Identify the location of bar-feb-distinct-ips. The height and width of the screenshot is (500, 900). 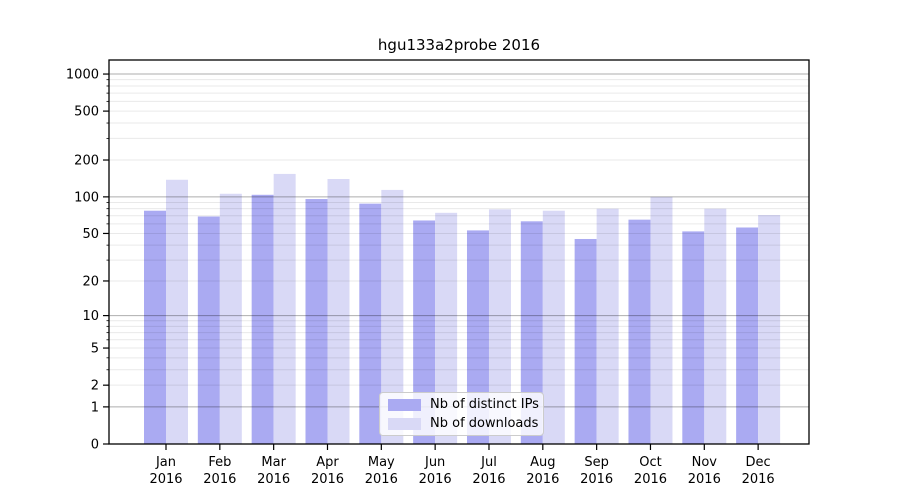
(208, 330).